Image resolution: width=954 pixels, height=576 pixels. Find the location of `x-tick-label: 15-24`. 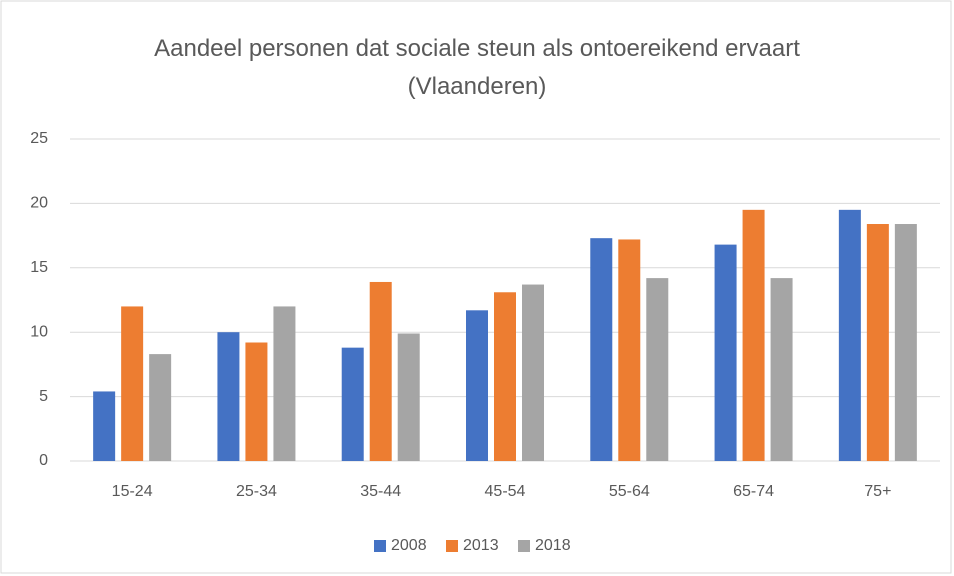

x-tick-label: 15-24 is located at coordinates (132, 491).